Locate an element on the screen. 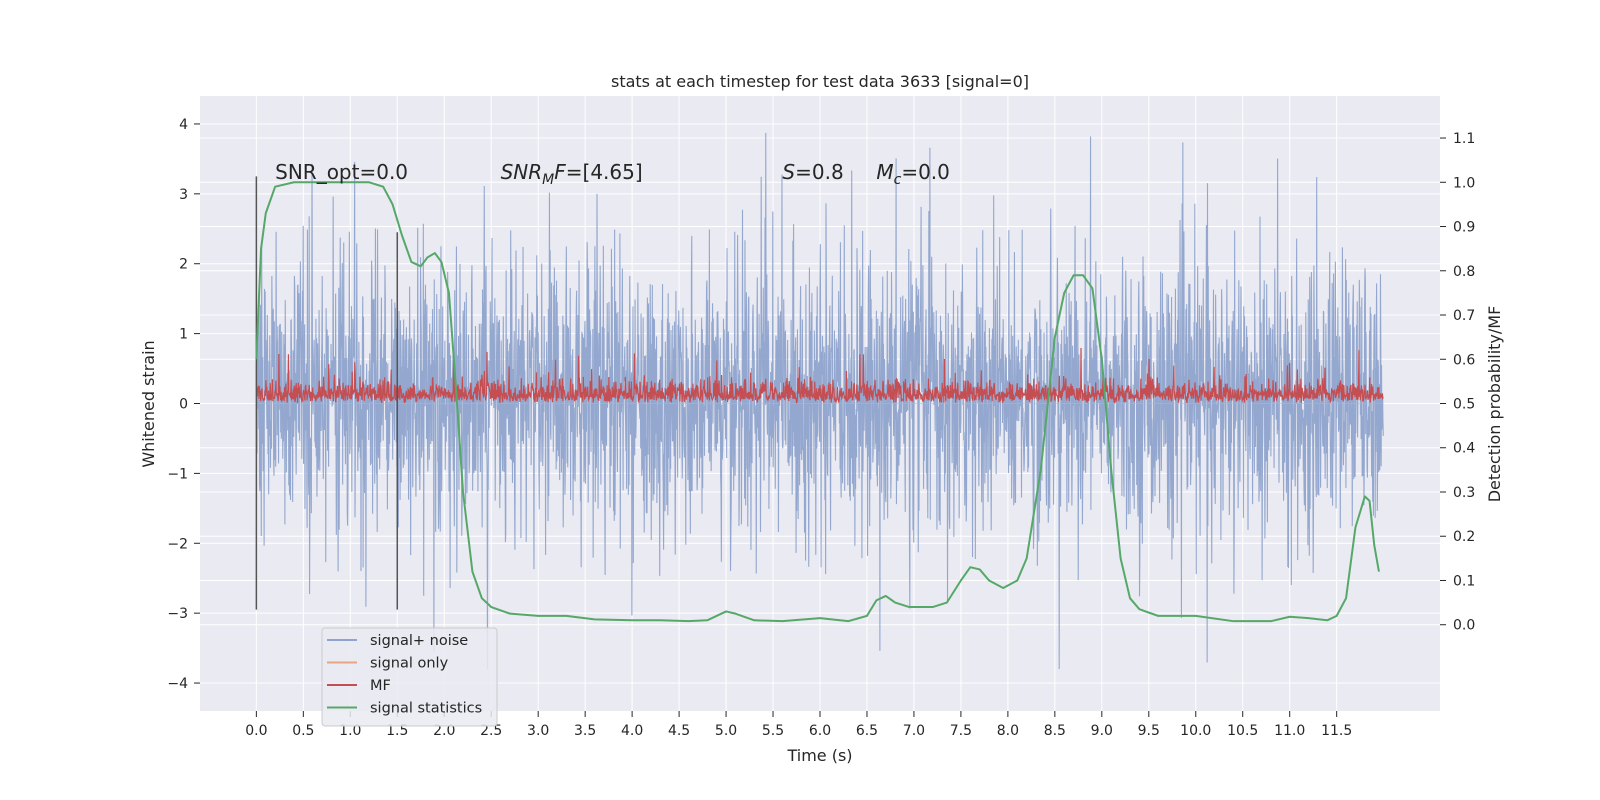 Image resolution: width=1600 pixels, height=800 pixels. series-mf is located at coordinates (819, 376).